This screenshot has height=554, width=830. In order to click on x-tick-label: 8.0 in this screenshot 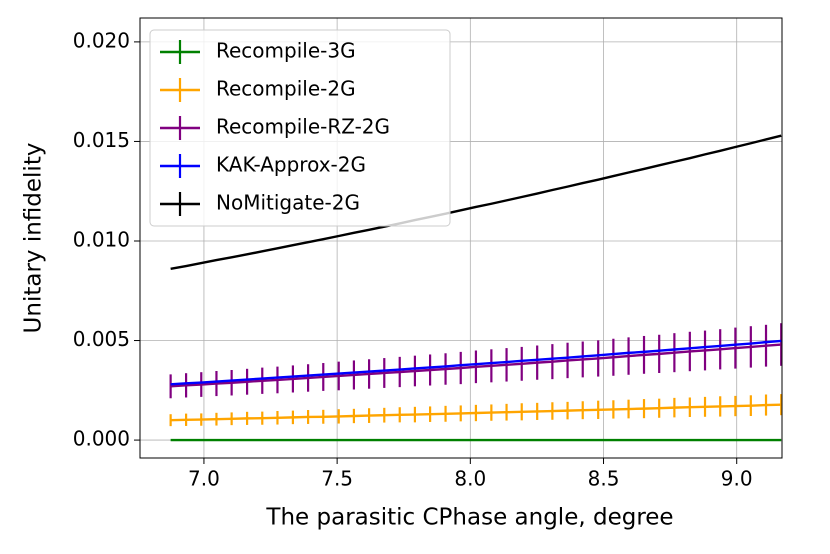, I will do `click(470, 479)`.